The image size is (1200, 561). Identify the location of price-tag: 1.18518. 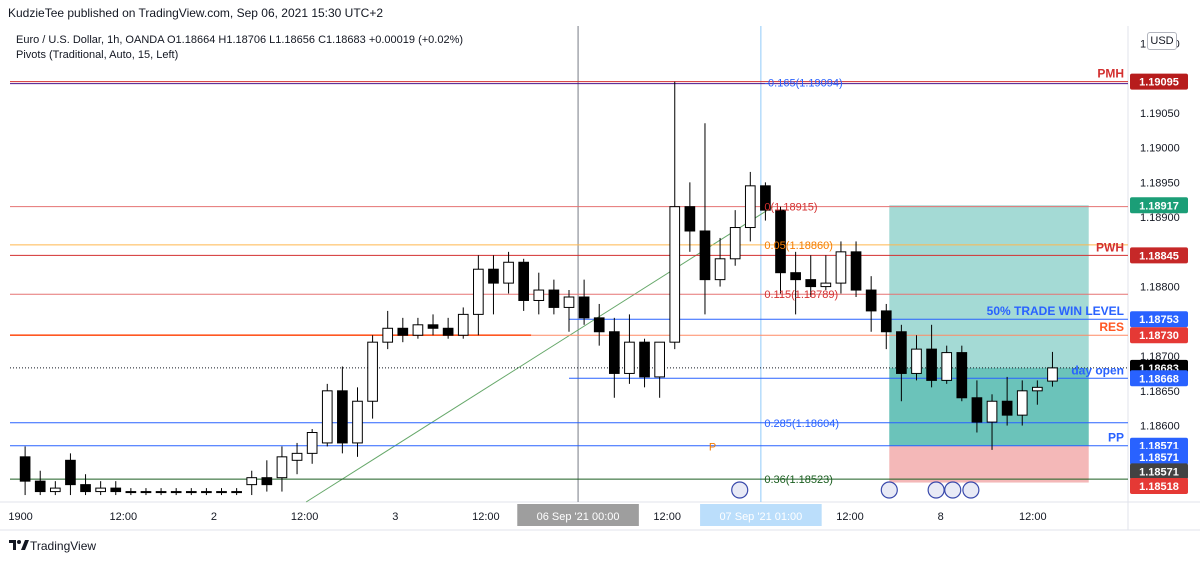
(1159, 487).